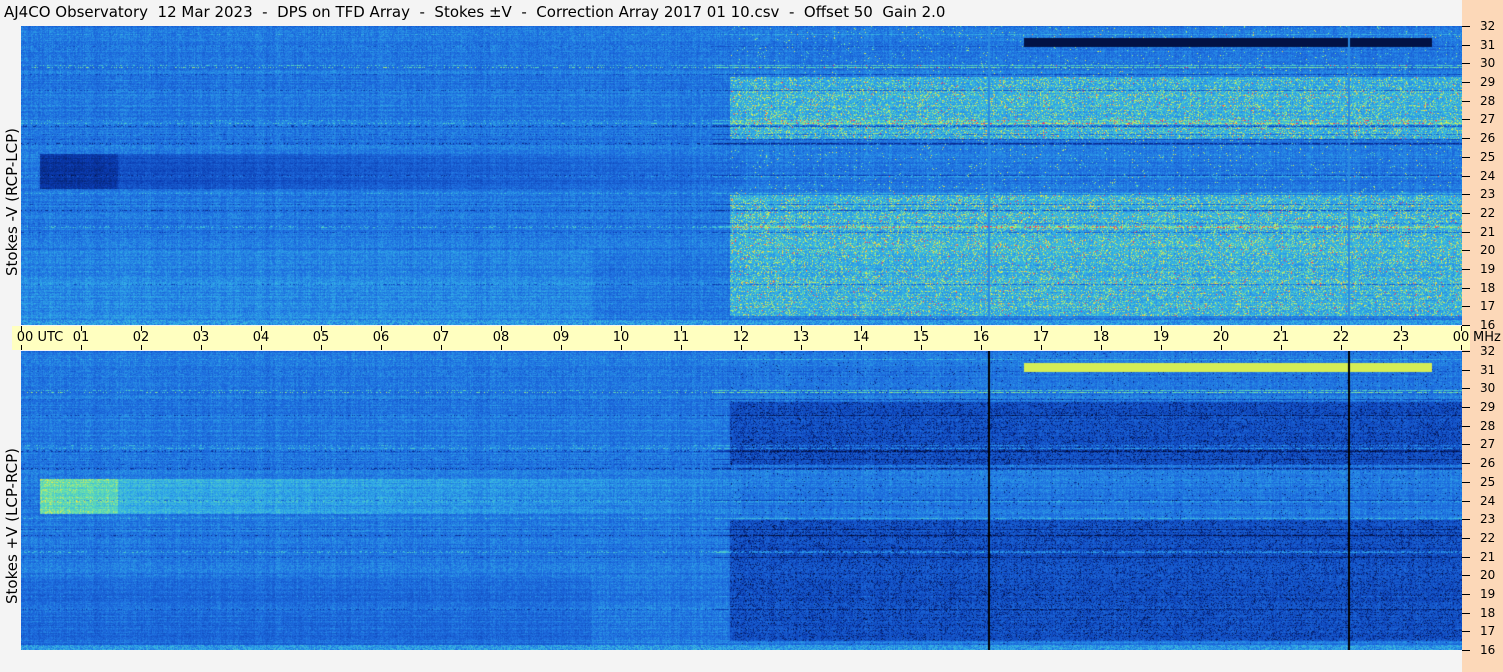  I want to click on freq-tick-label: 29, so click(1488, 407).